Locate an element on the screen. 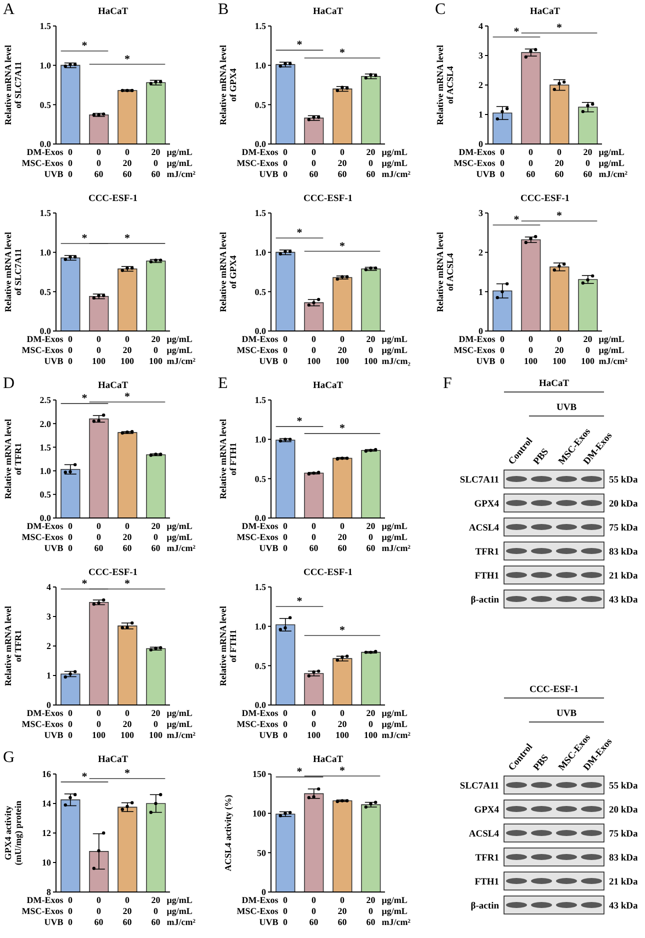  text: 21 kDa is located at coordinates (623, 577).